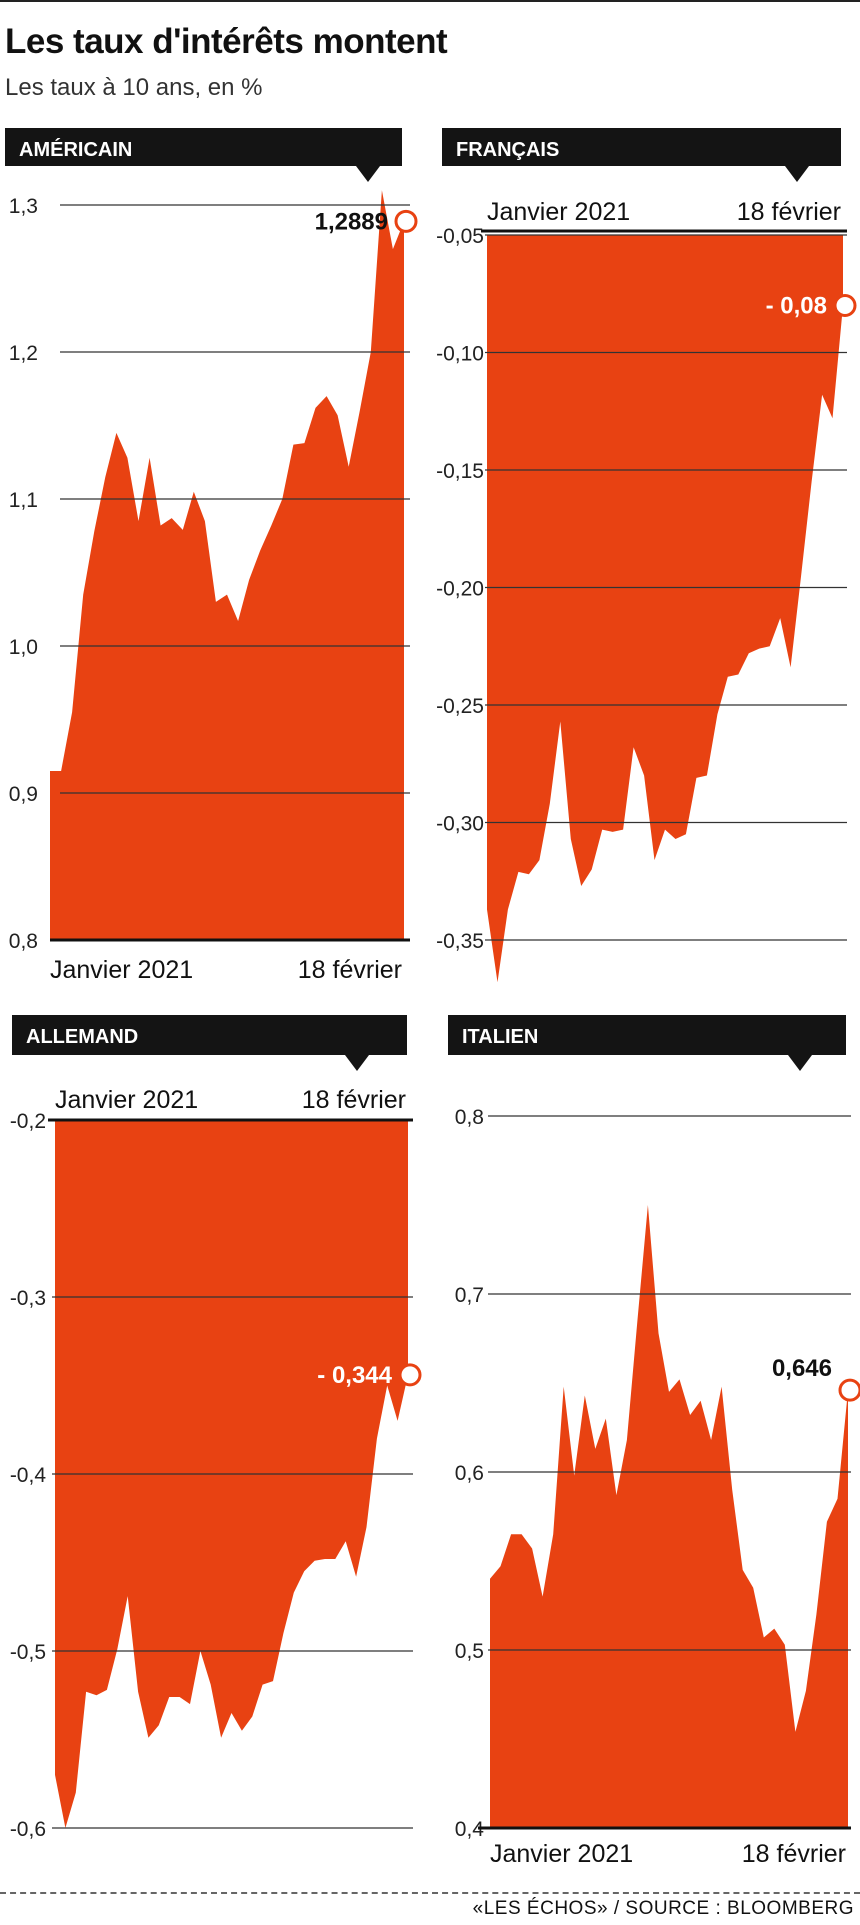 The height and width of the screenshot is (1925, 860). I want to click on x-start-label-fr: Janvier 2021, so click(558, 212).